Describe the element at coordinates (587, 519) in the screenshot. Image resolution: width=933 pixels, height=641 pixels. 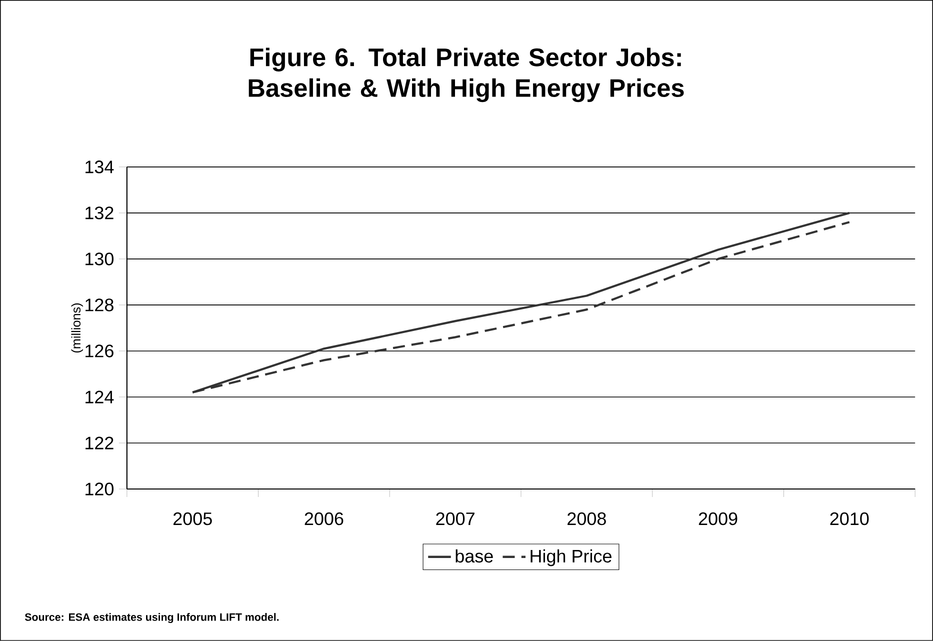
I see `x-tick-label: 2008` at that location.